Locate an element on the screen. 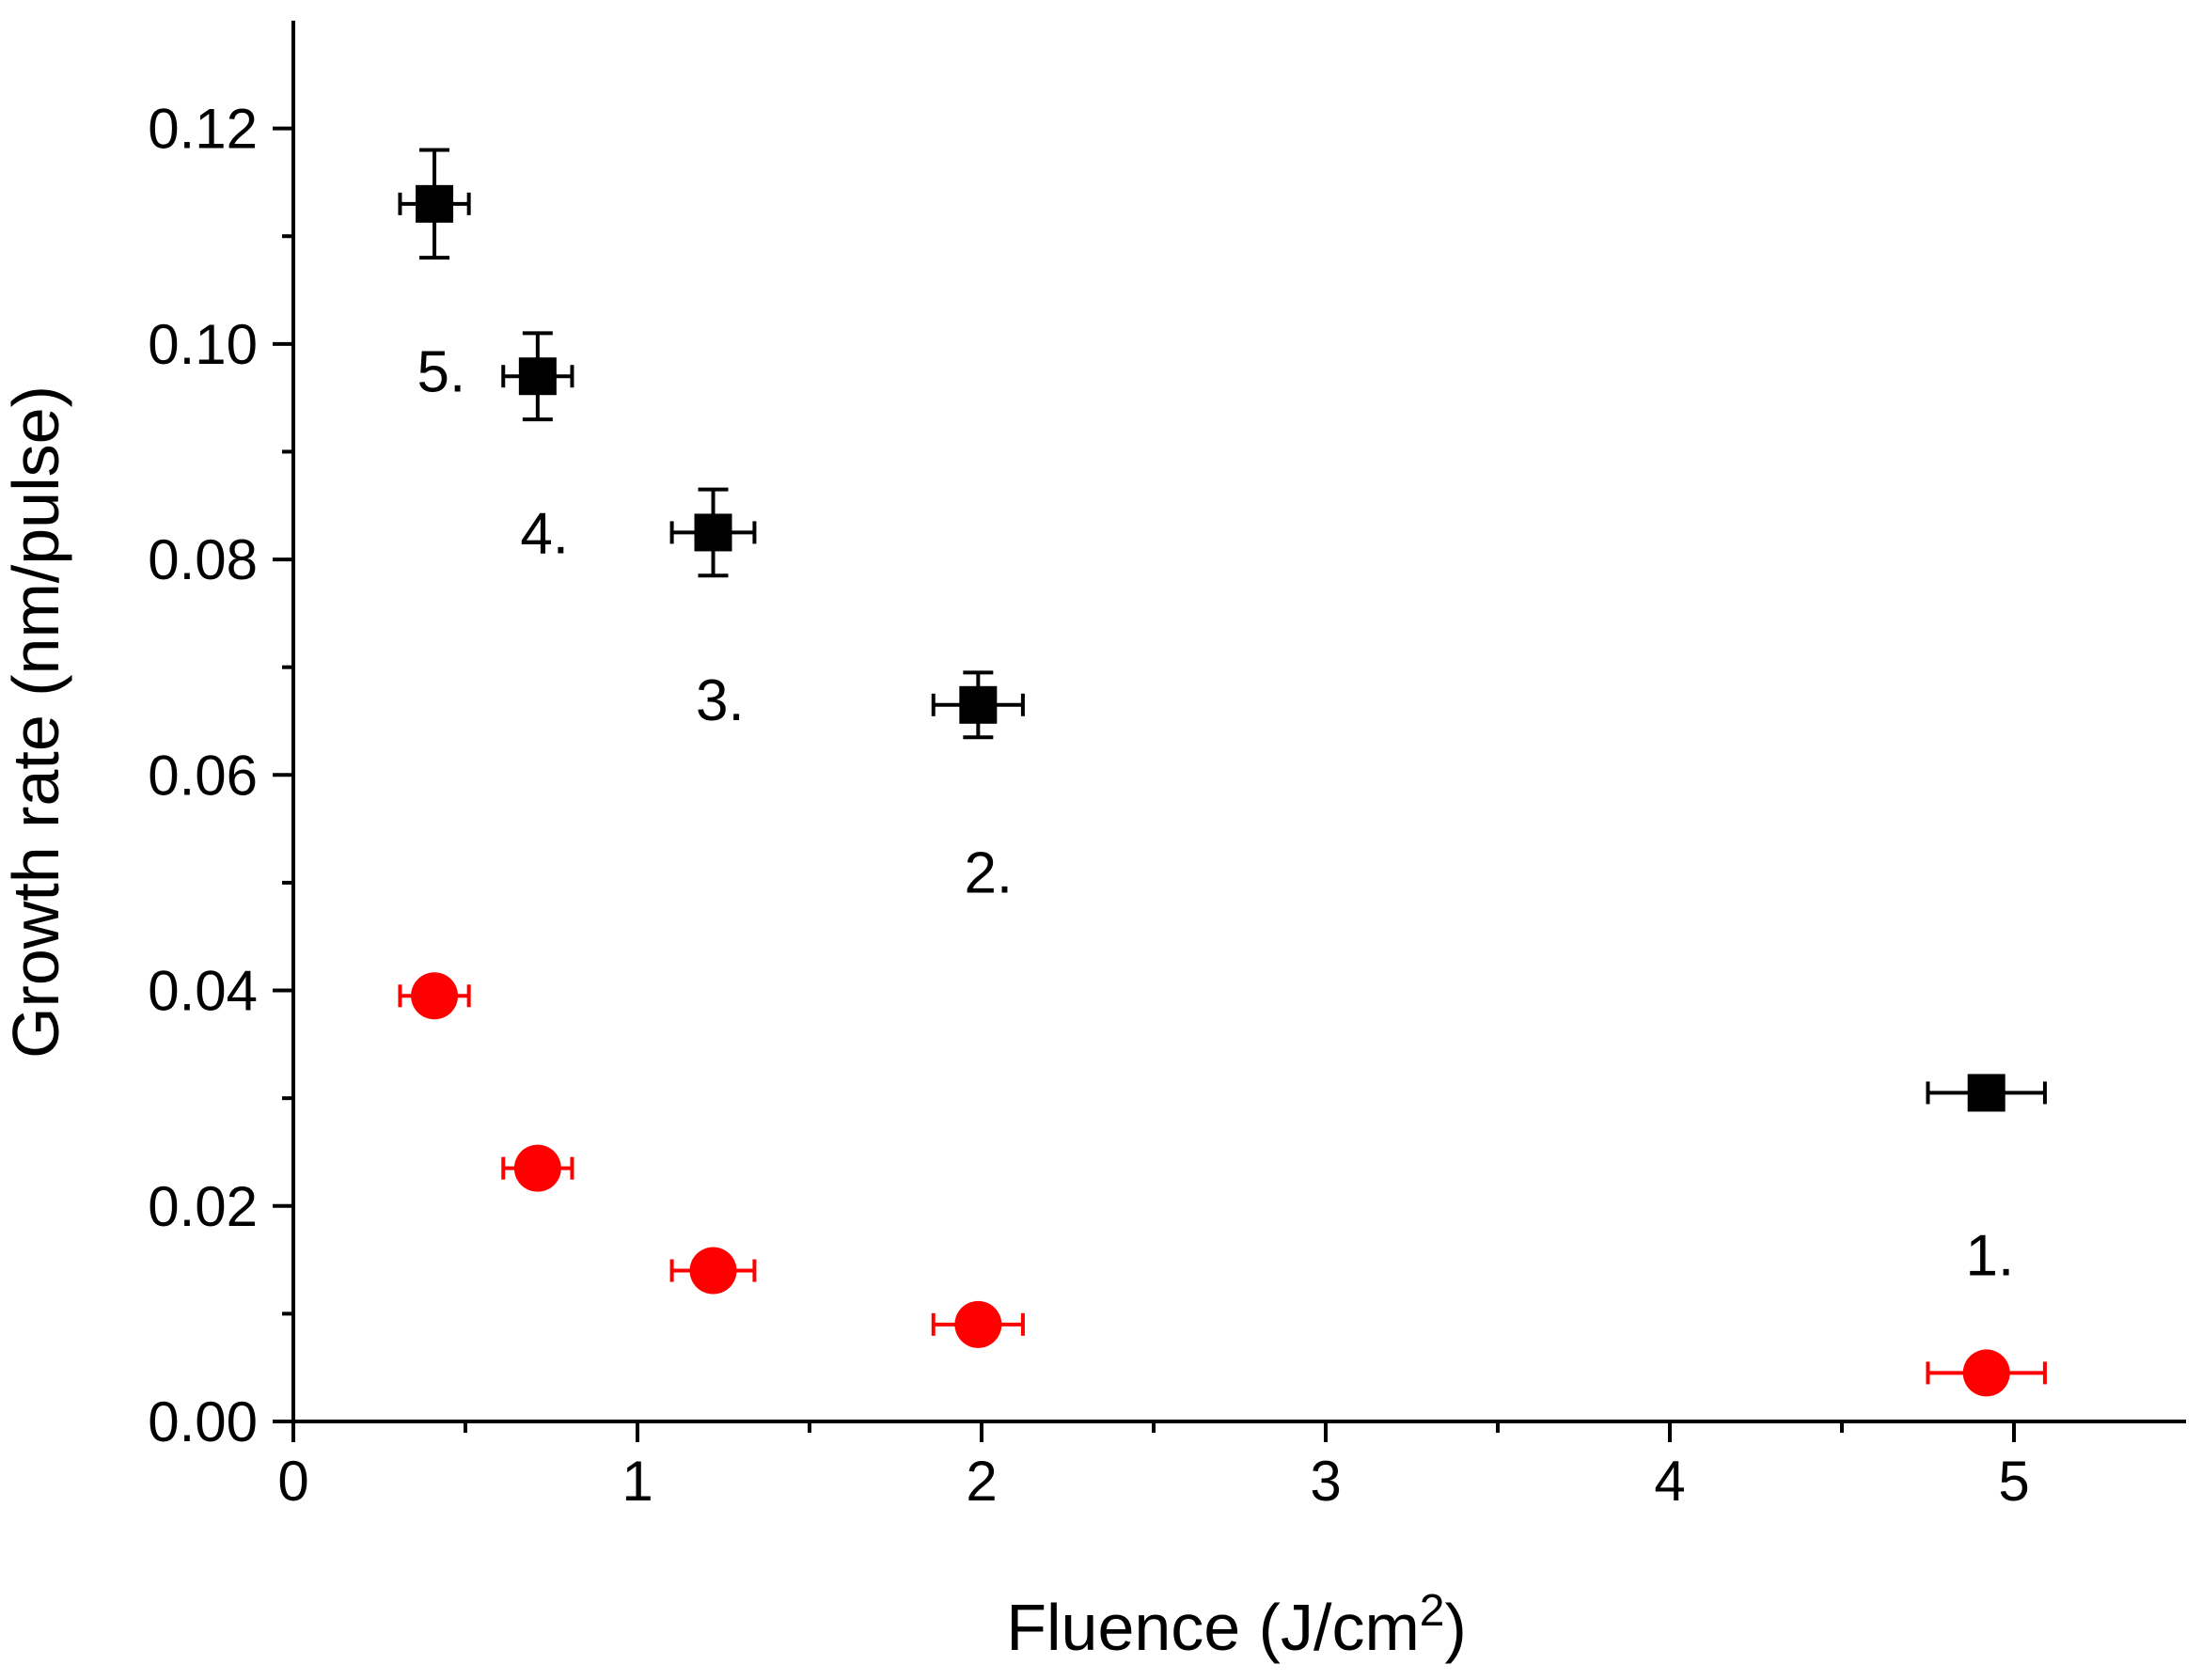 The height and width of the screenshot is (1680, 2202). x-tick-label: 5 is located at coordinates (2013, 1481).